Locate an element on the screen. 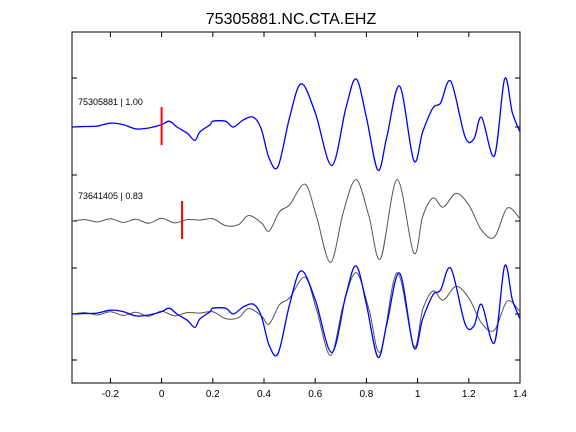 The image size is (576, 432). x-tick-label-5: 0.8 is located at coordinates (366, 394).